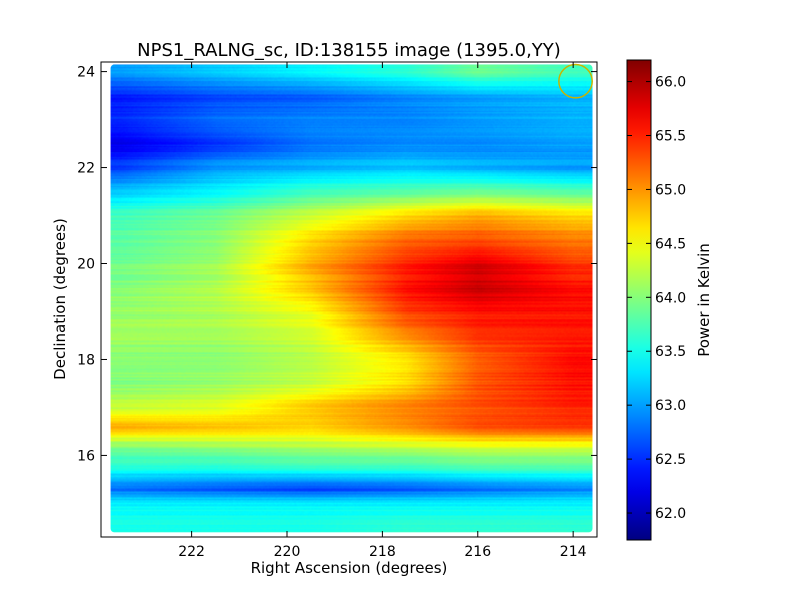 This screenshot has width=800, height=600. What do you see at coordinates (60, 299) in the screenshot?
I see `y-axis-label: Declination (degrees)` at bounding box center [60, 299].